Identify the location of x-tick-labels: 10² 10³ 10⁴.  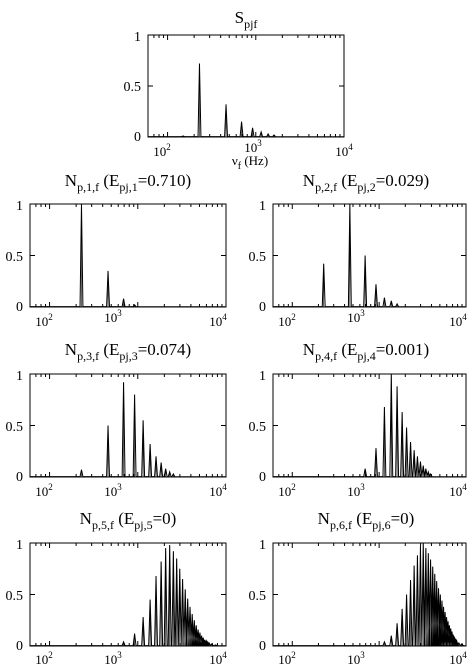
(253, 148).